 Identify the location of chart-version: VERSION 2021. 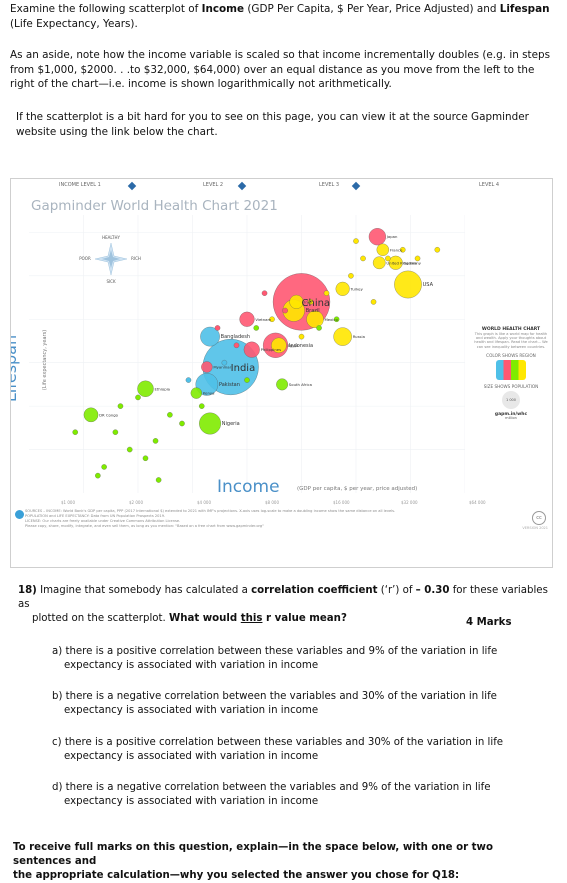
(535, 528).